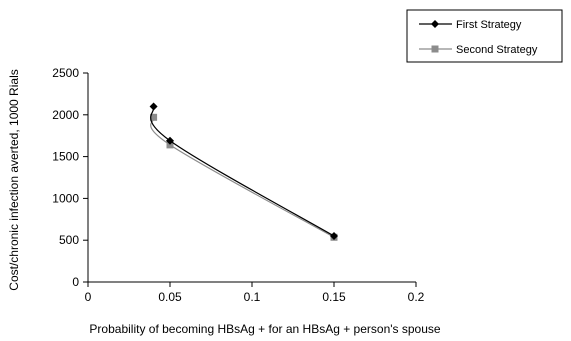 This screenshot has height=341, width=571. What do you see at coordinates (75, 282) in the screenshot?
I see `y-tick-label: 0` at bounding box center [75, 282].